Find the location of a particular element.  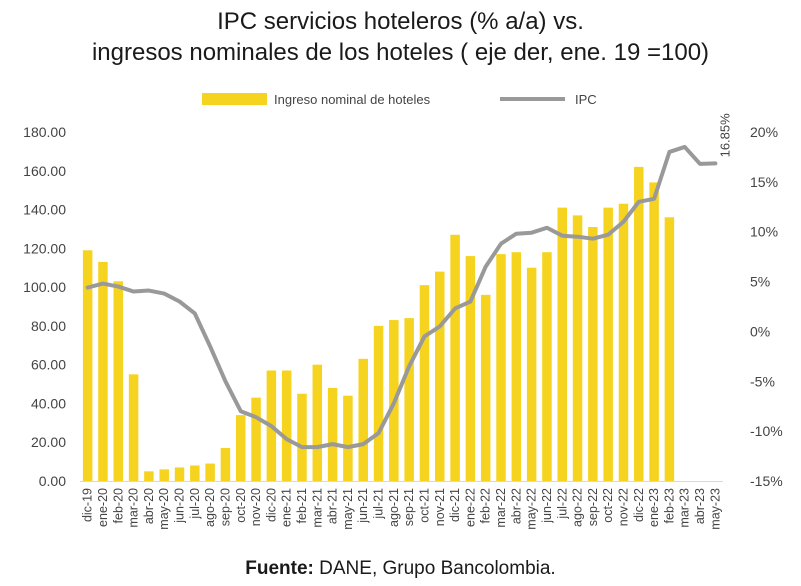

y-left-tick-label: 120.00 is located at coordinates (44, 248).